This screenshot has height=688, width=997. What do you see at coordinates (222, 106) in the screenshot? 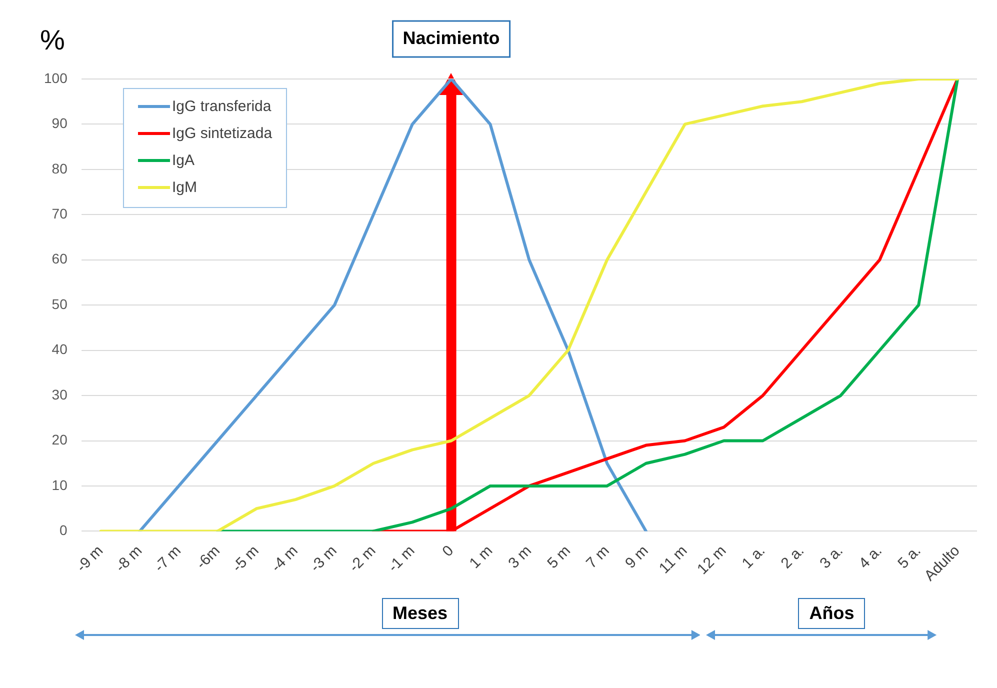
I see `legend-label: IgG transferida` at bounding box center [222, 106].